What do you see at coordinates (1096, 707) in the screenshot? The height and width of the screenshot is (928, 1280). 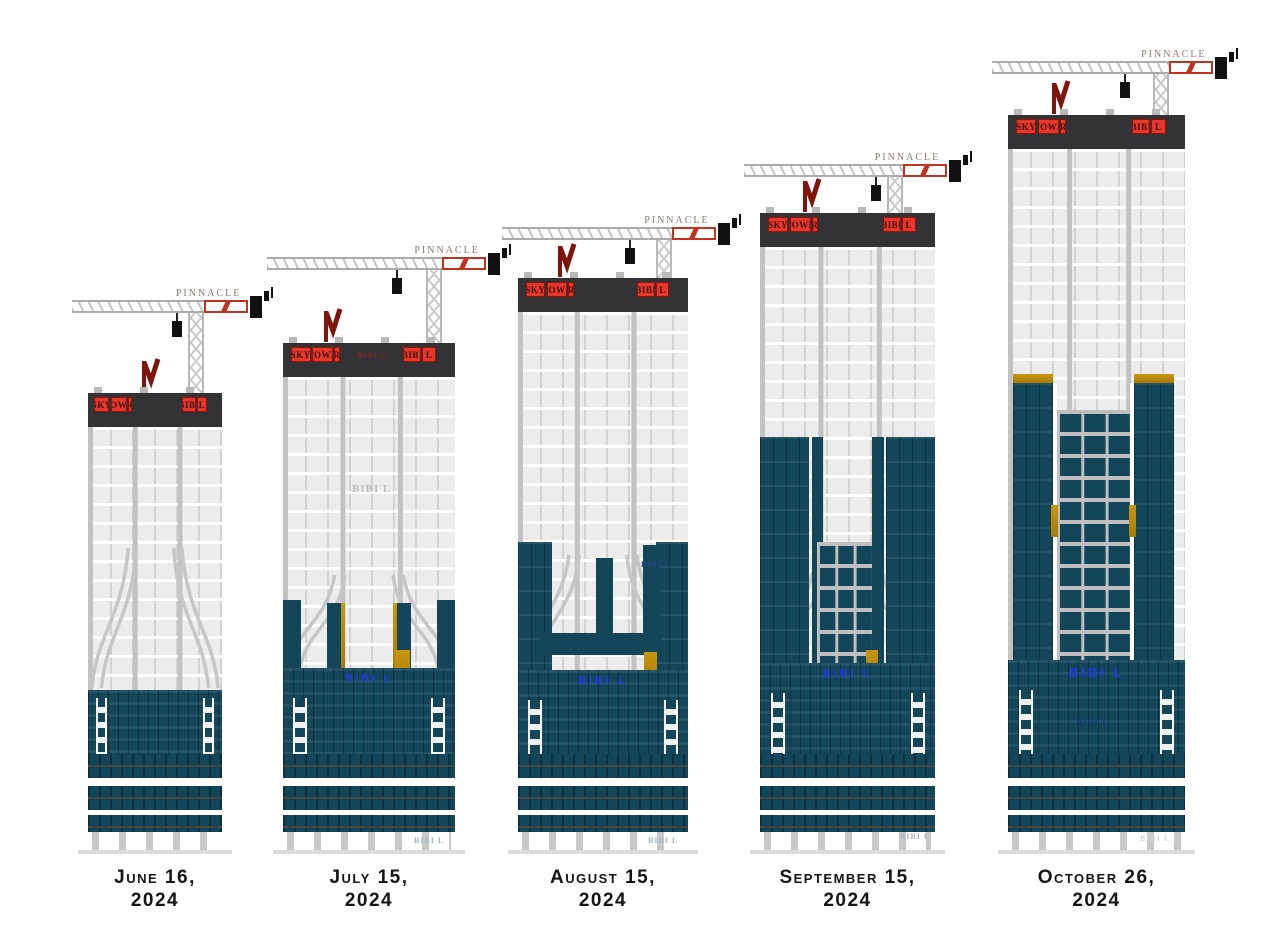 I see `core-band: BIBI L` at bounding box center [1096, 707].